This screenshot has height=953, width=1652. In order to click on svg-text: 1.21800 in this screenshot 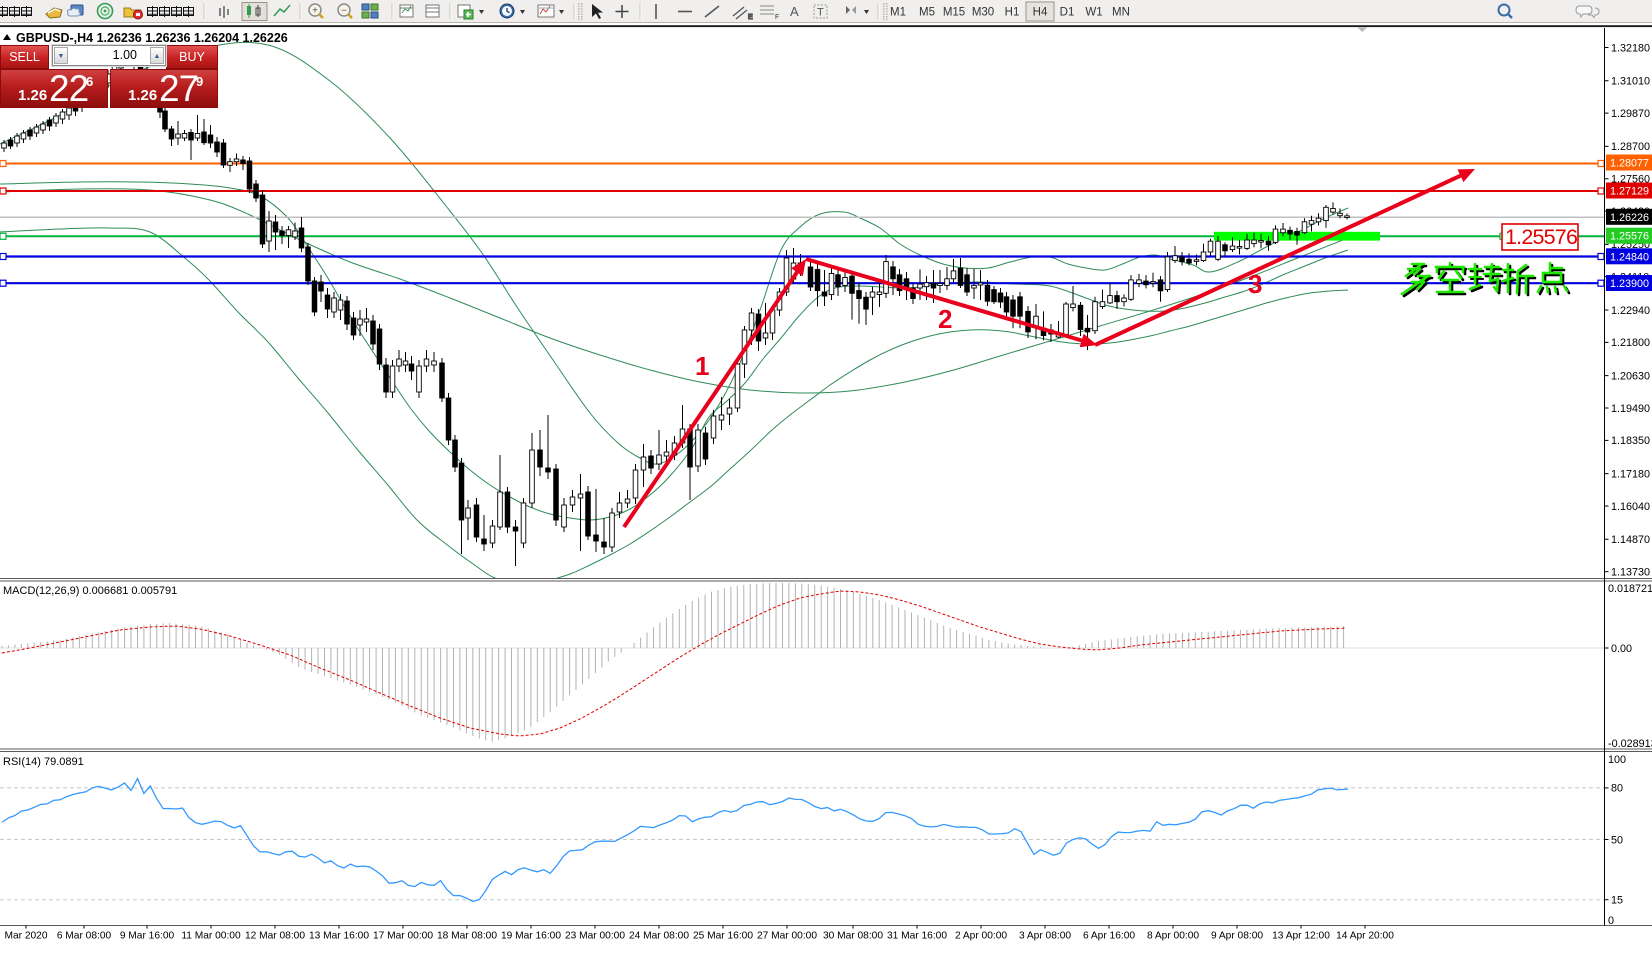, I will do `click(1630, 343)`.